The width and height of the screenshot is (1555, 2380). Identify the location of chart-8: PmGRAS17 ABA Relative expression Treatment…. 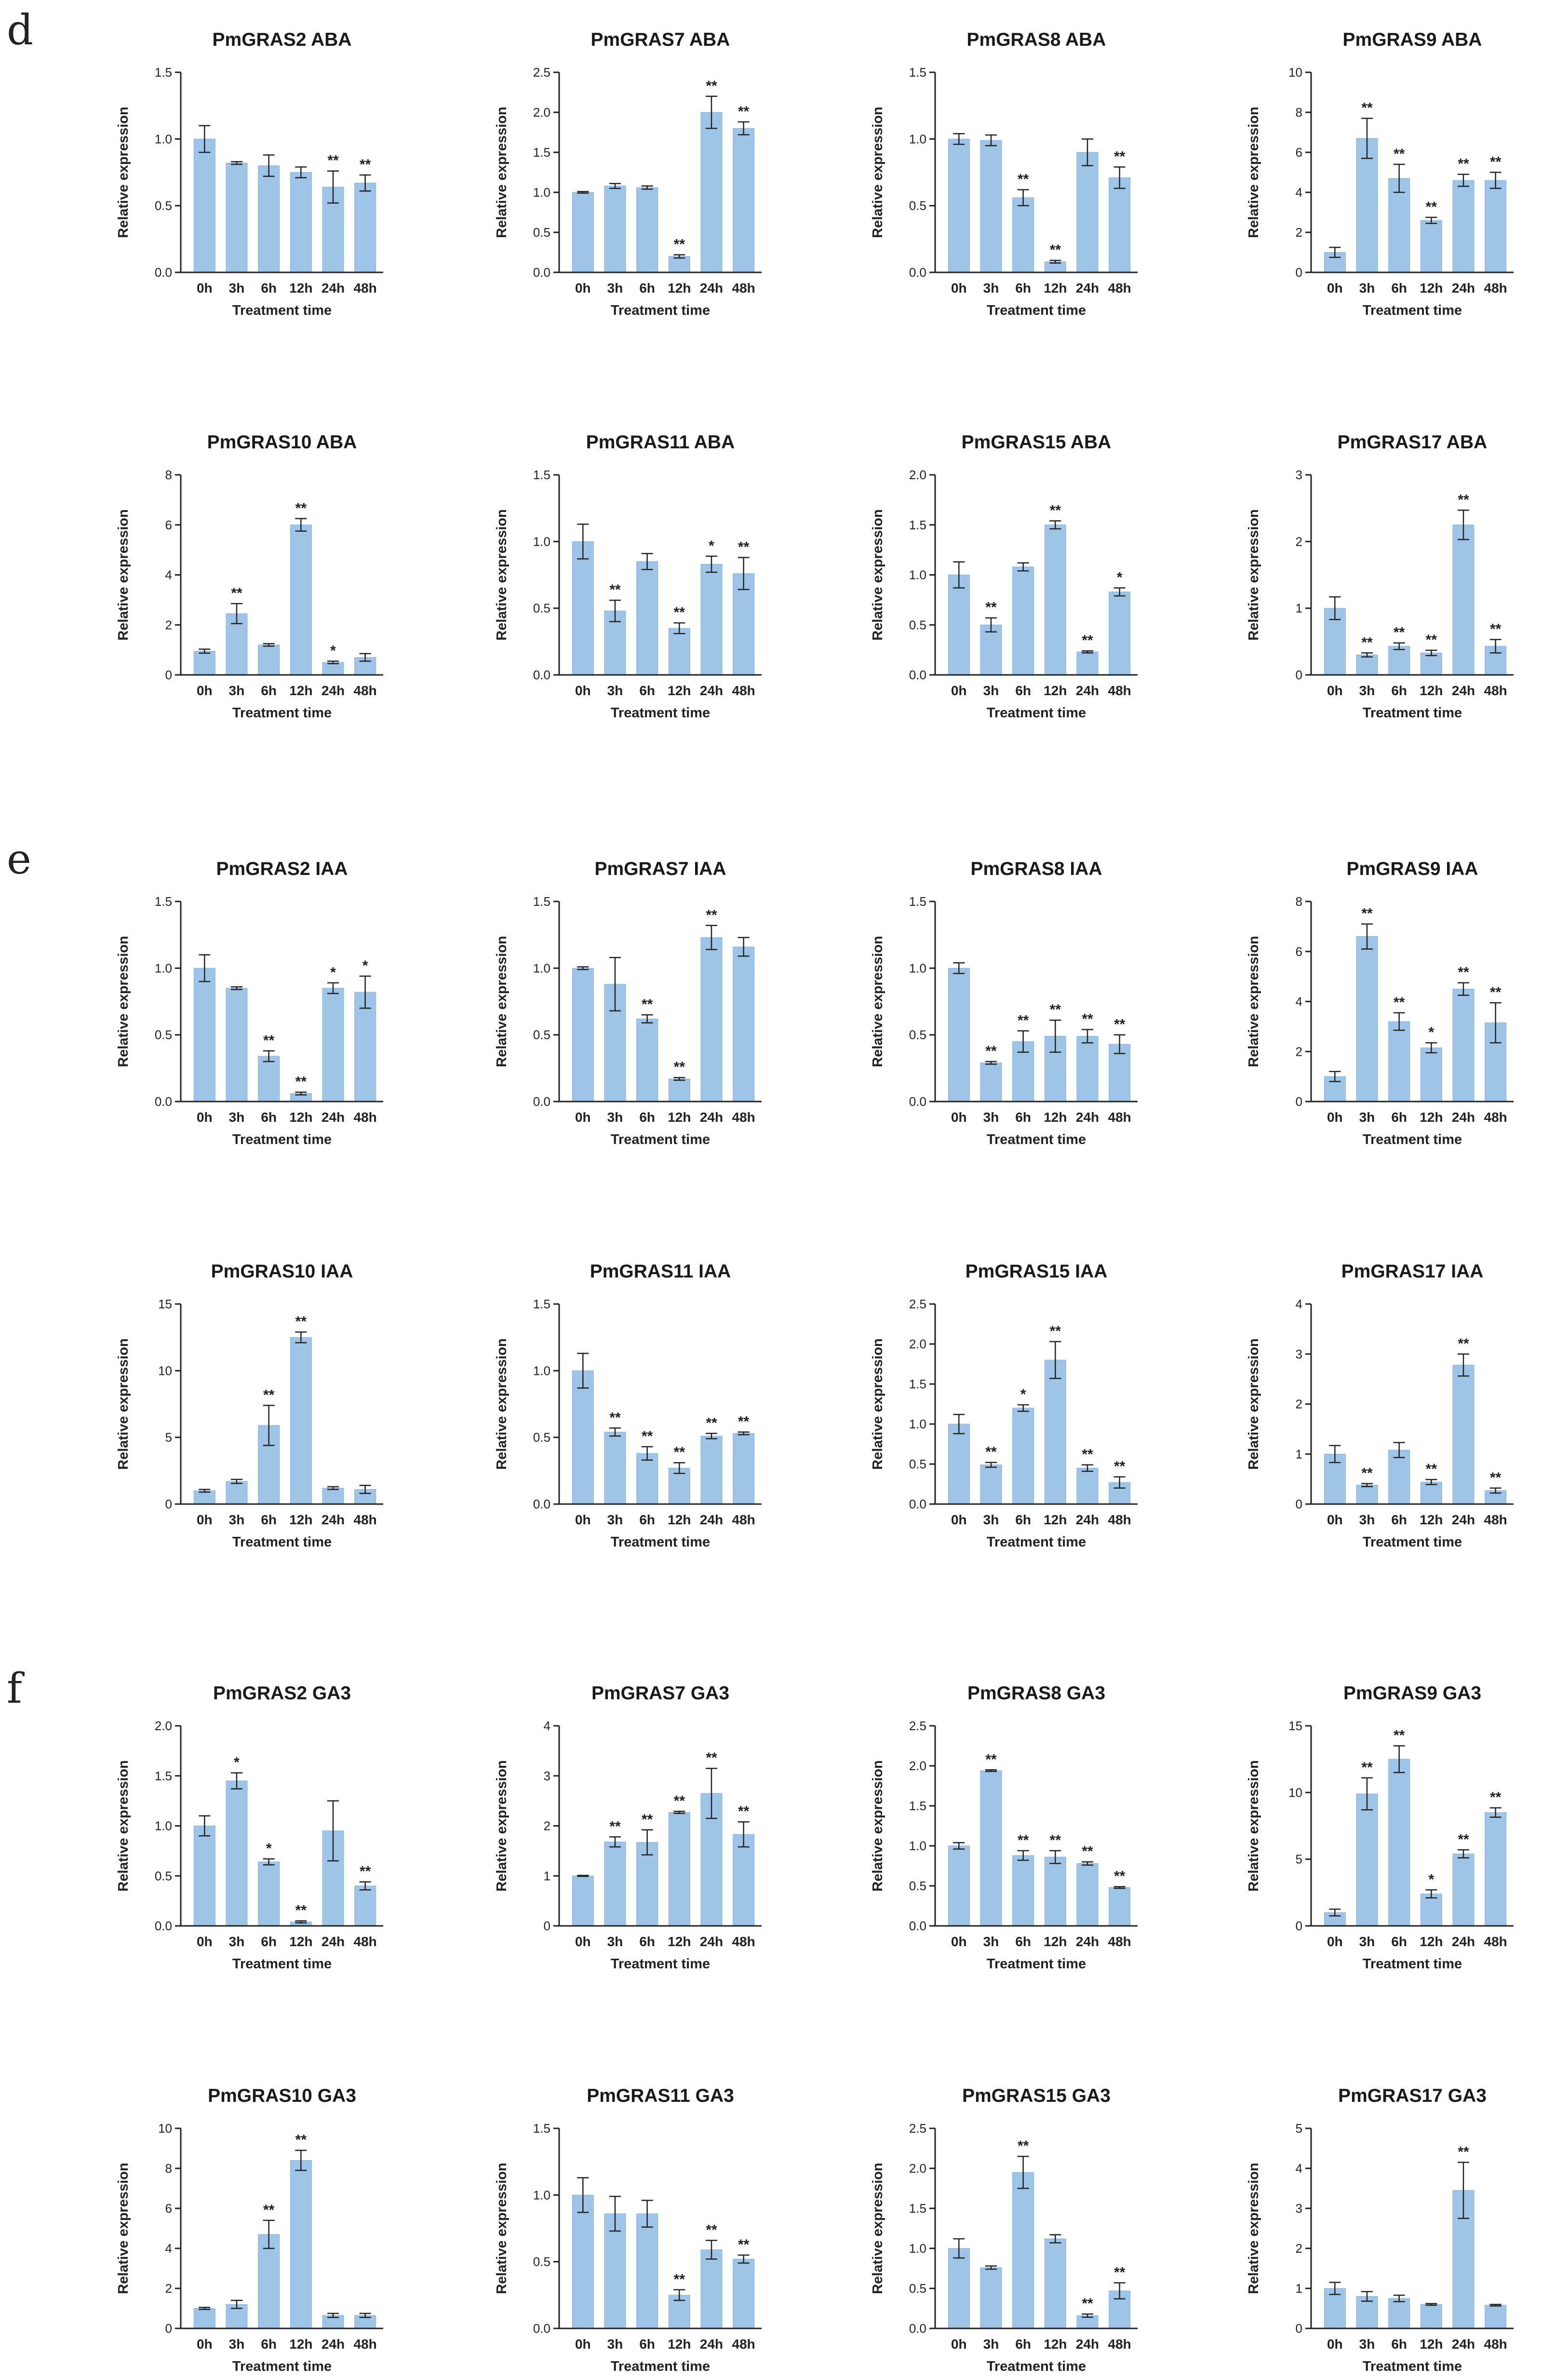
(1380, 576).